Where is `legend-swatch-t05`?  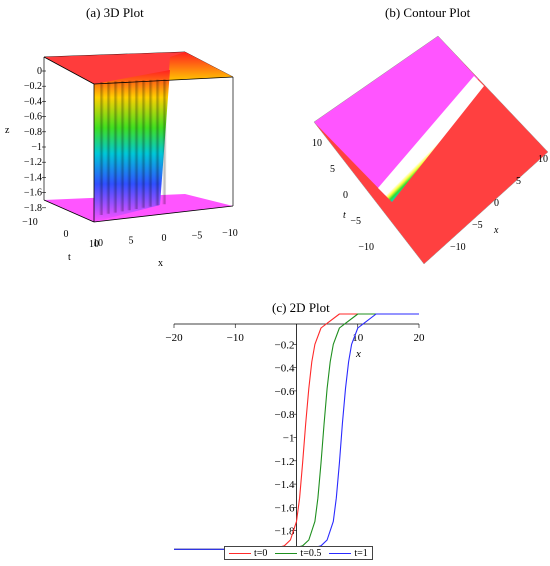 legend-swatch-t05 is located at coordinates (286, 553).